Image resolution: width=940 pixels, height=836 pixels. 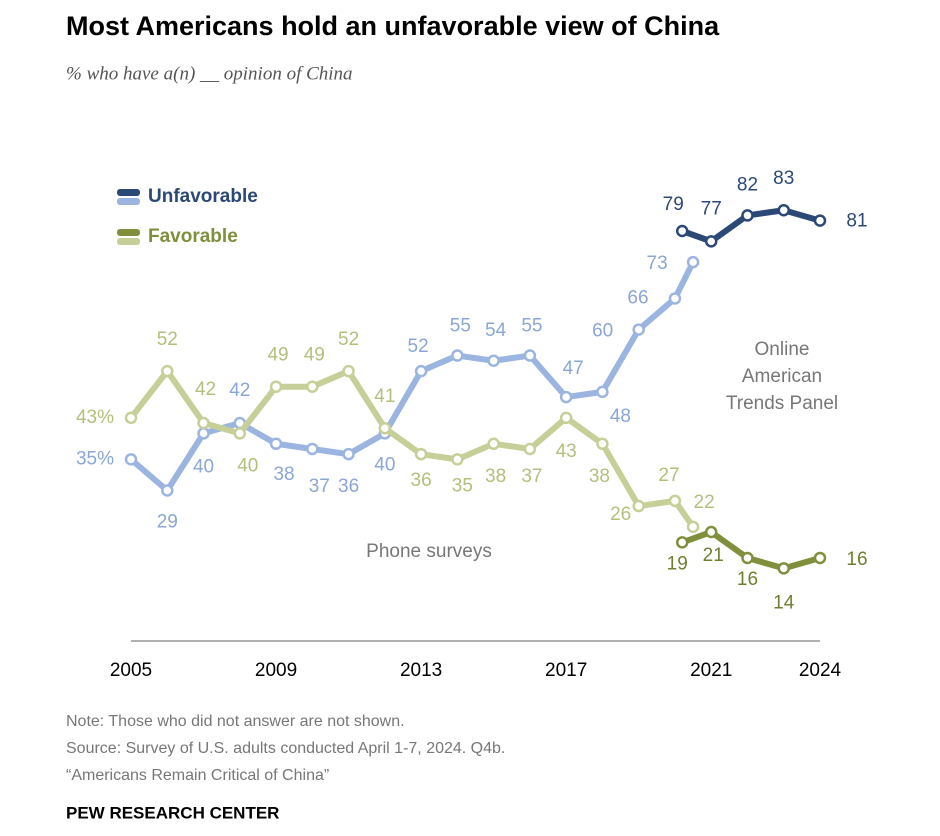 I want to click on data-label: 35%, so click(x=95, y=458).